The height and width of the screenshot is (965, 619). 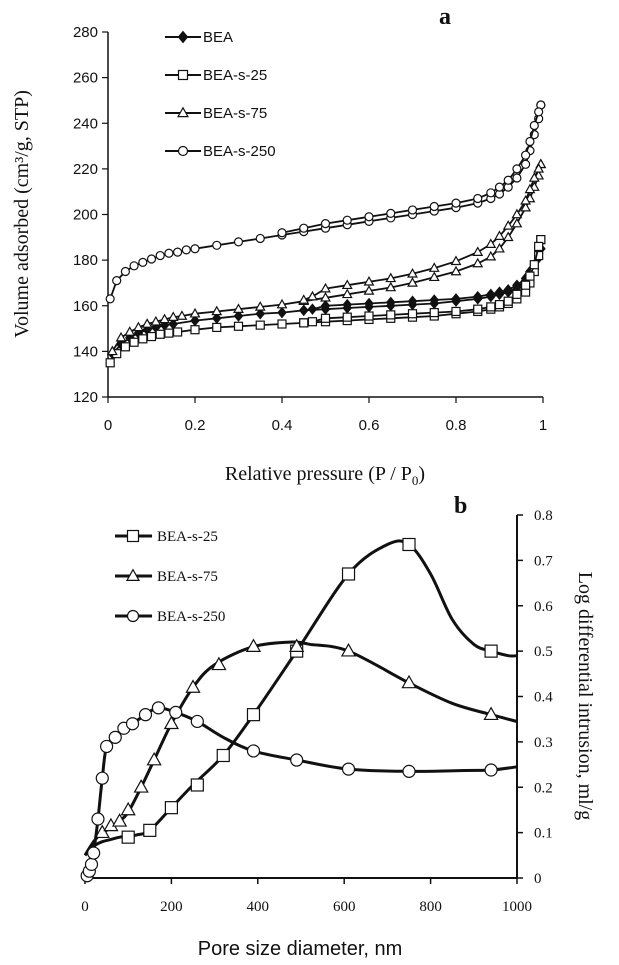 What do you see at coordinates (183, 37) in the screenshot?
I see `chart-a-legend-marker` at bounding box center [183, 37].